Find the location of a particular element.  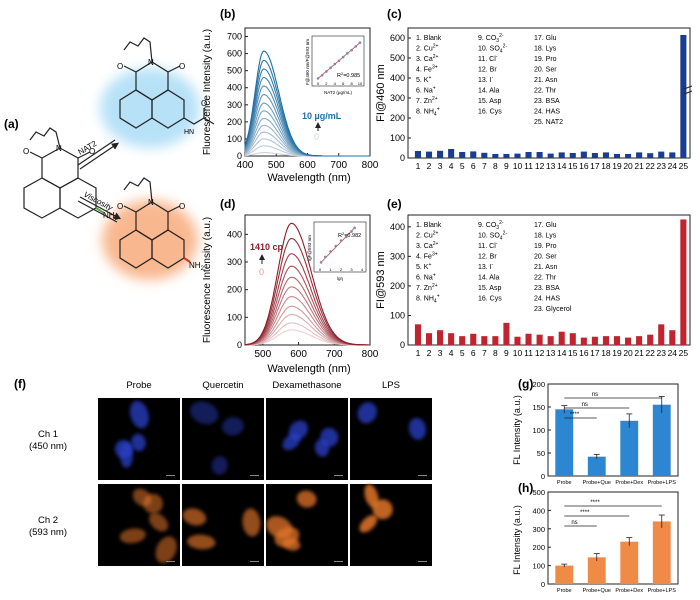

probe-o-right: O is located at coordinates (92, 151).